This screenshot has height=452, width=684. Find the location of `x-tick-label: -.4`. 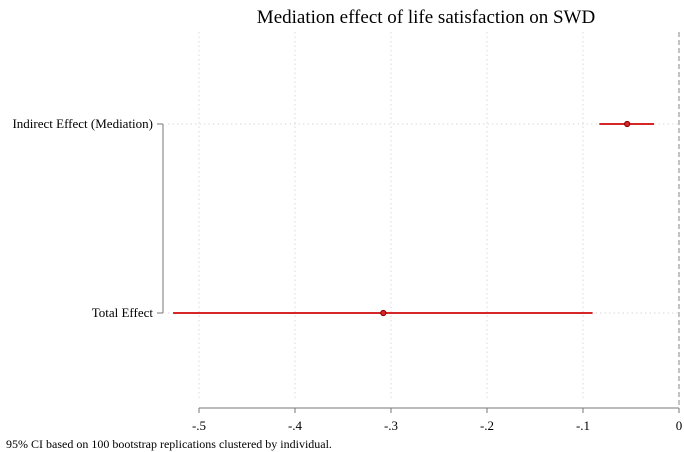

x-tick-label: -.4 is located at coordinates (295, 425).